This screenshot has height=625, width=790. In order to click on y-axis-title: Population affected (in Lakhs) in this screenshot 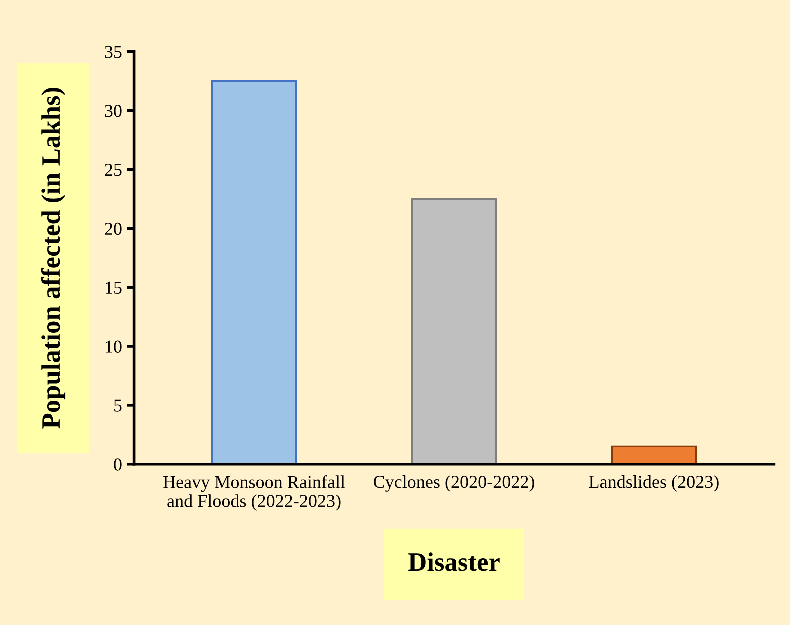, I will do `click(53, 258)`.